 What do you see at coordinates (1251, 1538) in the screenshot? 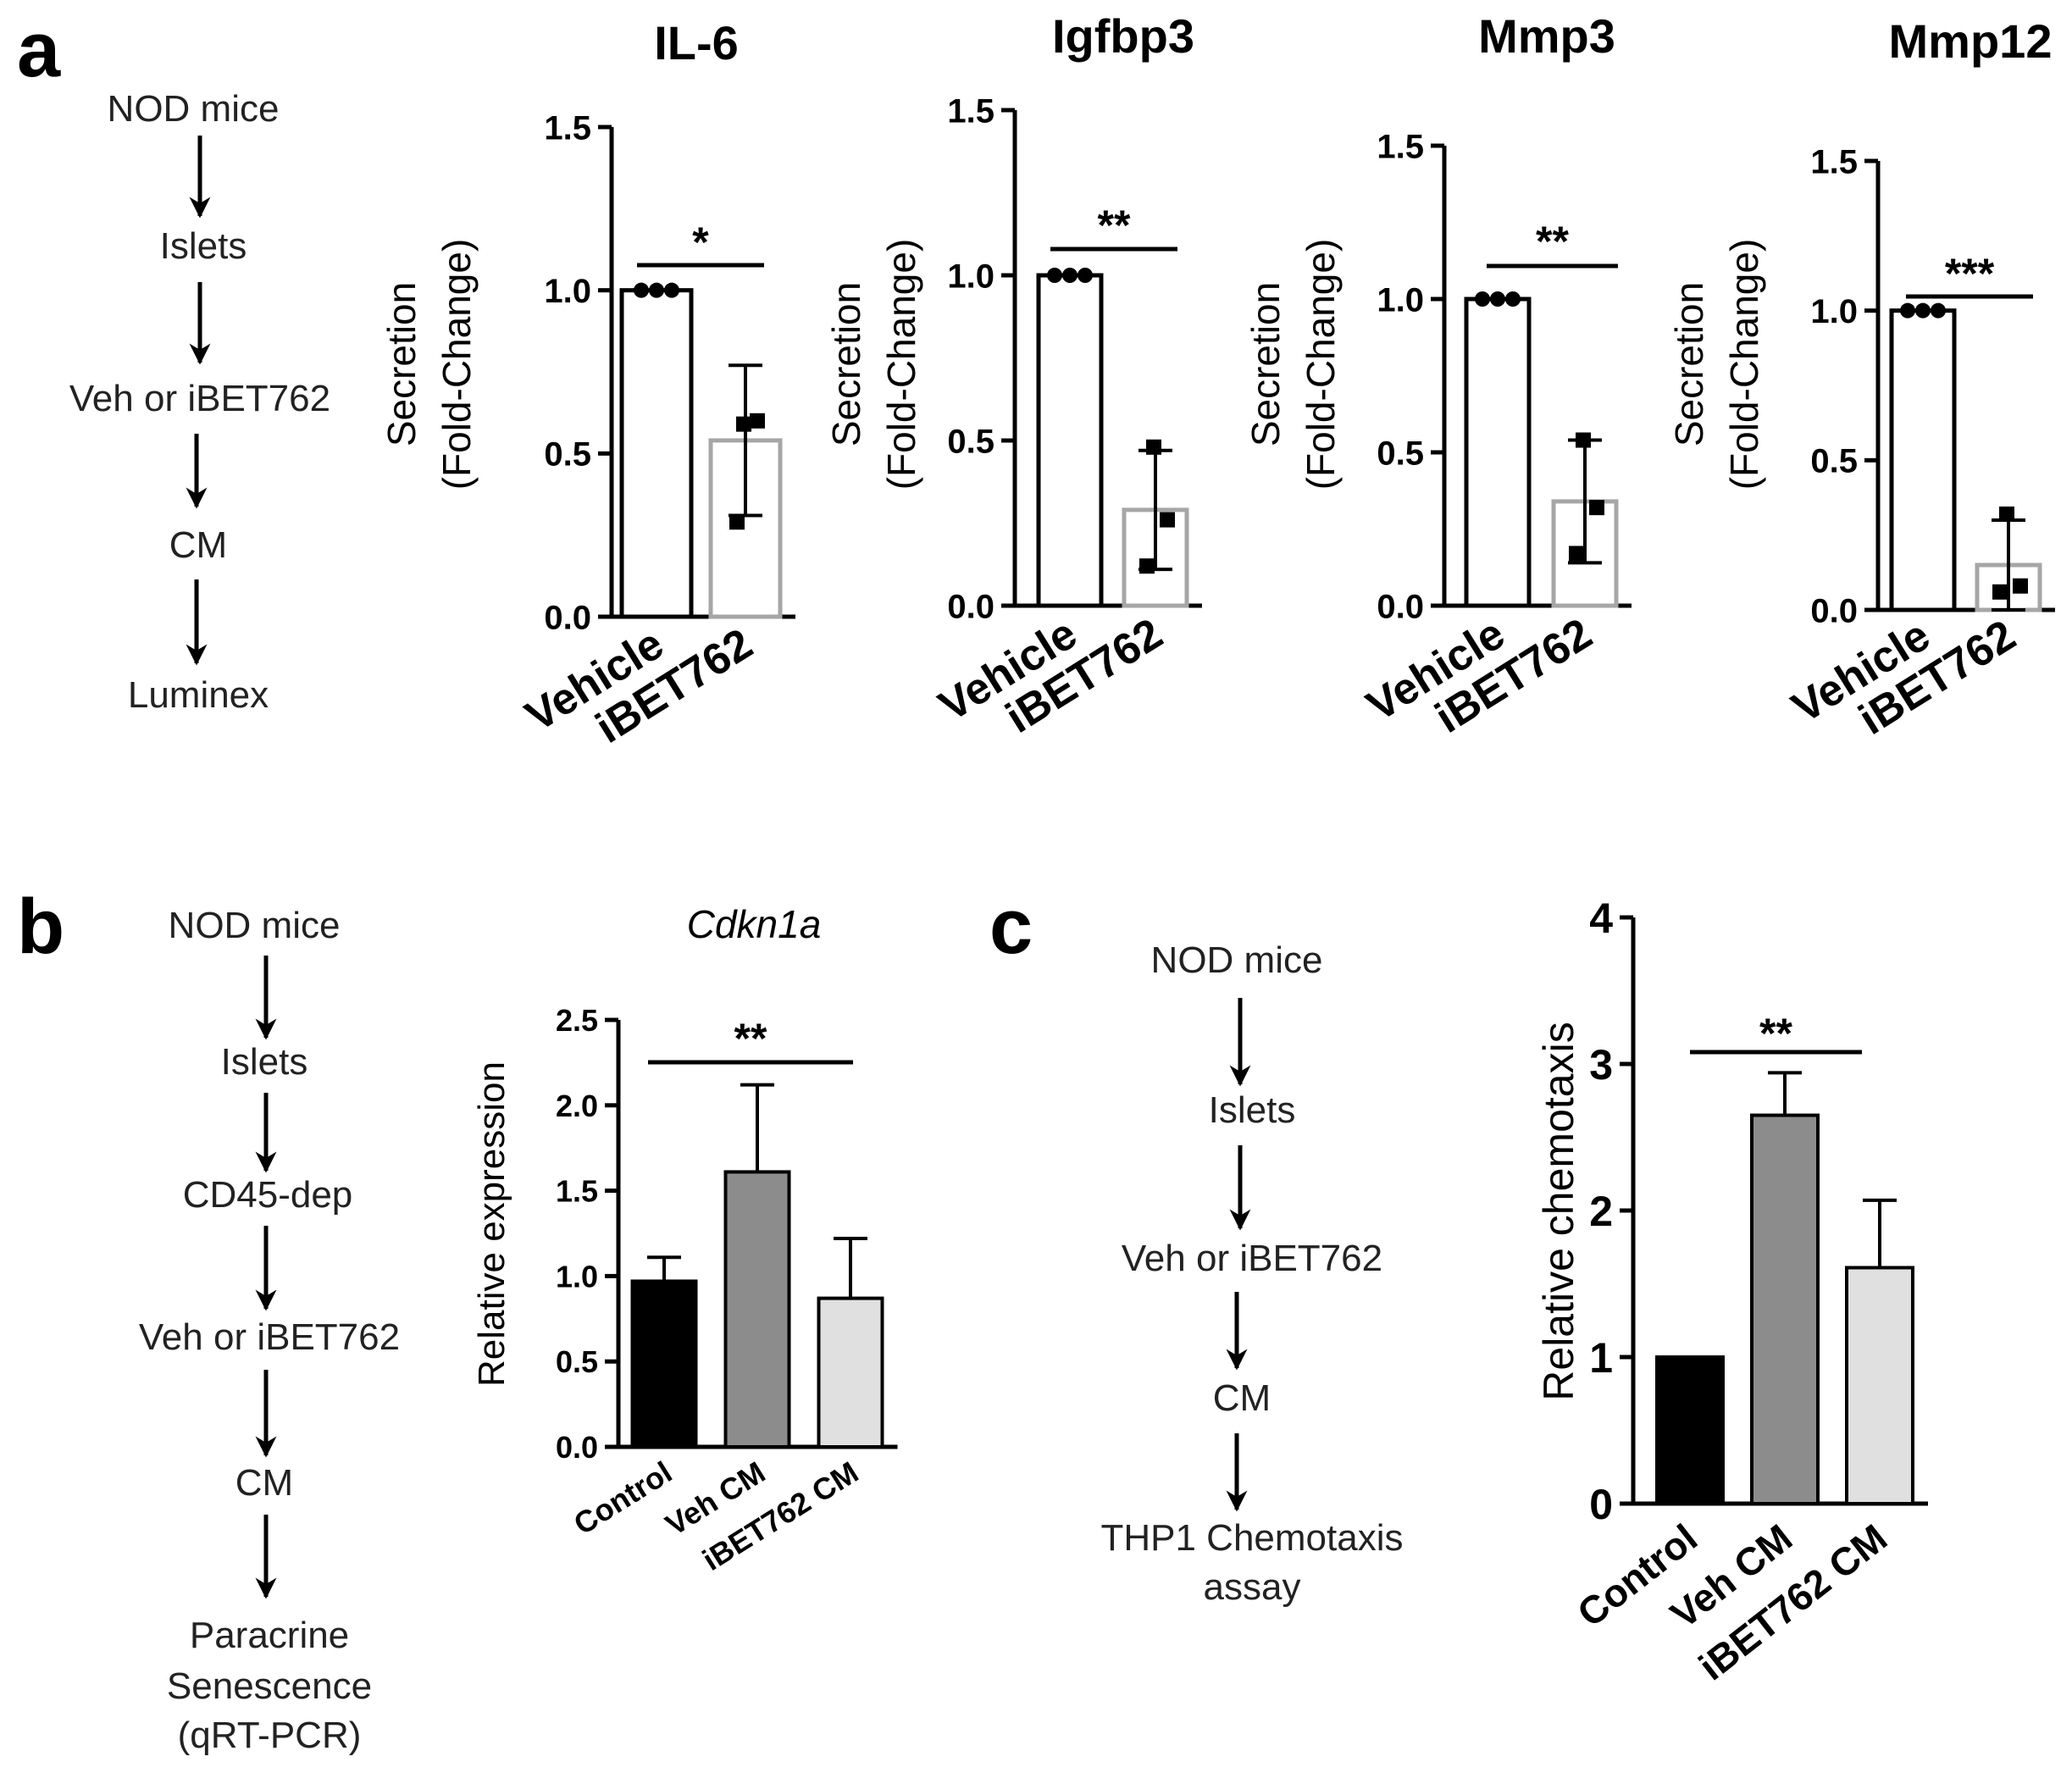
I see `flow-c-step-5: THP1 Chemotaxis` at bounding box center [1251, 1538].